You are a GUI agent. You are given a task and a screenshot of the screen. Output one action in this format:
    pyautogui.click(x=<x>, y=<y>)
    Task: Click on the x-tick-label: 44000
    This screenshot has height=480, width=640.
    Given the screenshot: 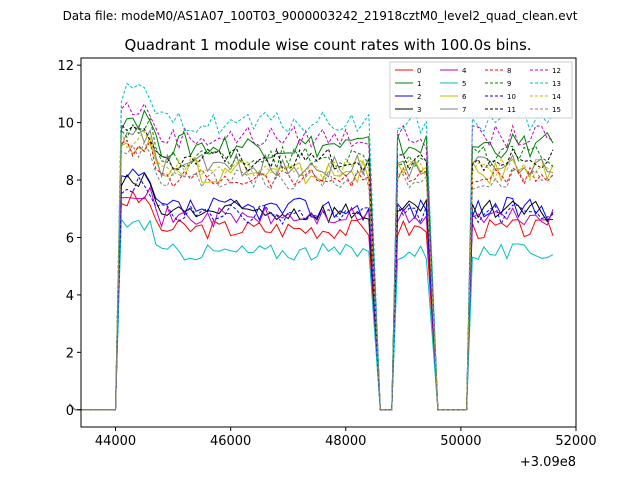 What is the action you would take?
    pyautogui.click(x=115, y=441)
    